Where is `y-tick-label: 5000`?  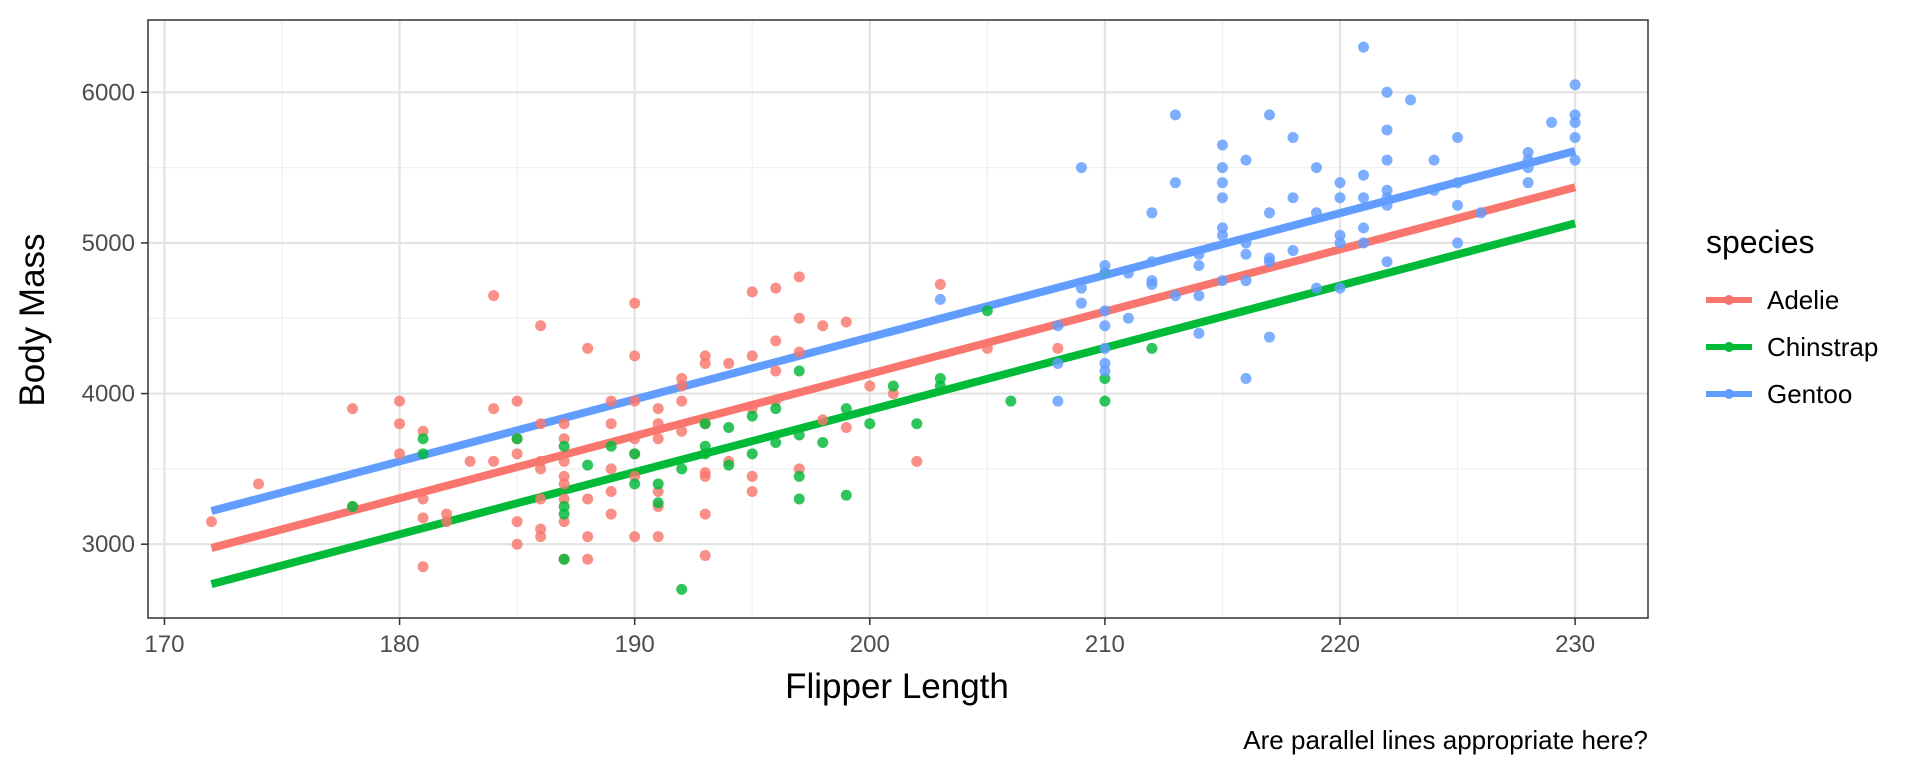 y-tick-label: 5000 is located at coordinates (108, 243).